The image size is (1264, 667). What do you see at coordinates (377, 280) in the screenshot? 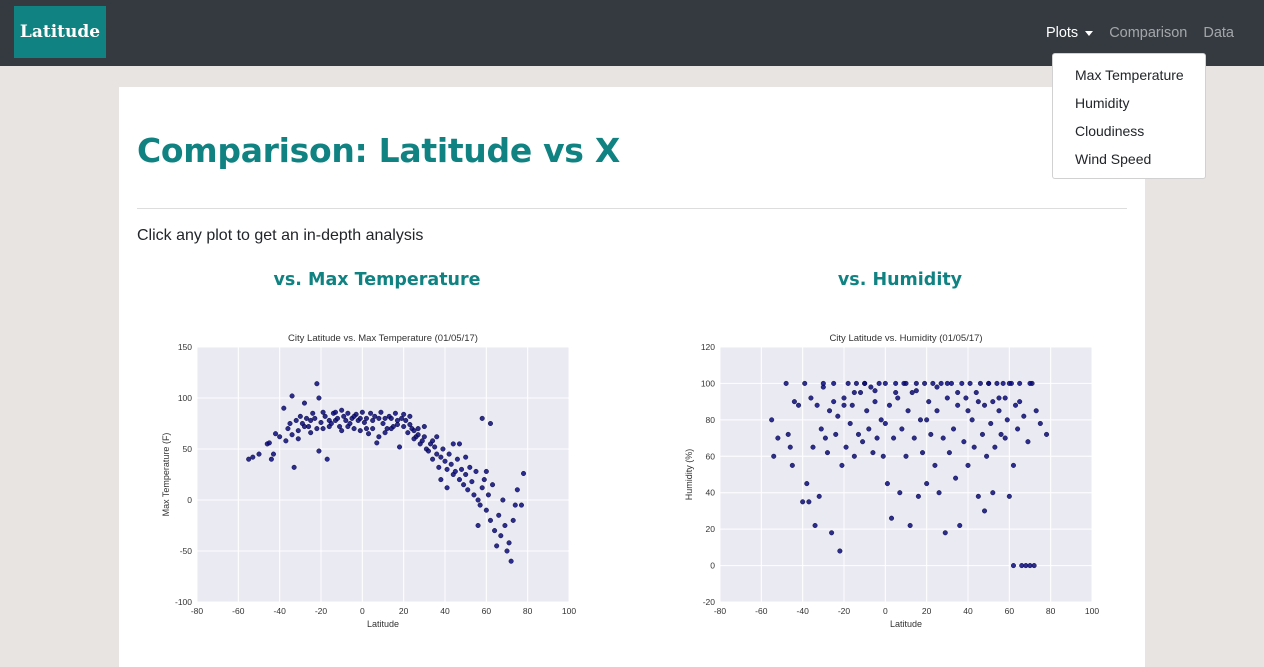
I see `plot-heading-max-temperature: vs. Max Temperature` at bounding box center [377, 280].